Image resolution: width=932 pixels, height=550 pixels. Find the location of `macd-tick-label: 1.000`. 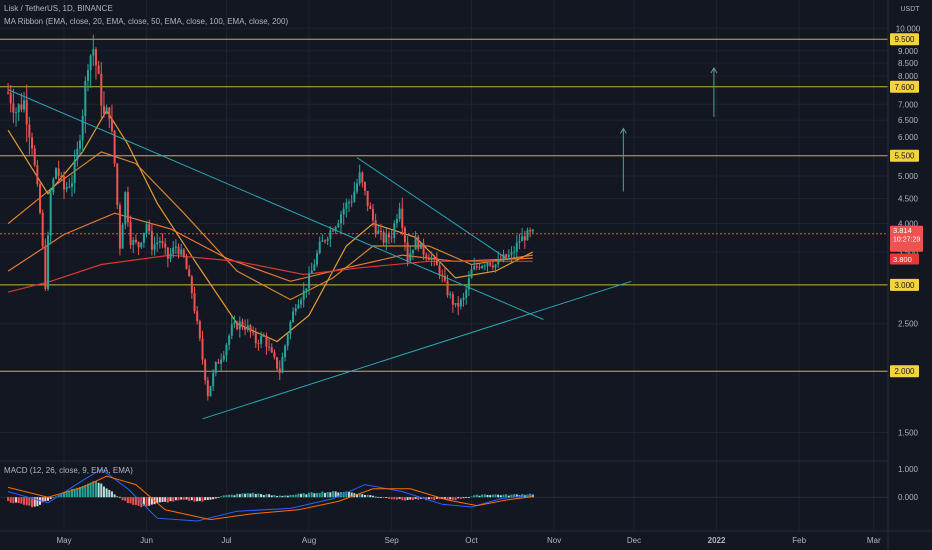

macd-tick-label: 1.000 is located at coordinates (908, 469).